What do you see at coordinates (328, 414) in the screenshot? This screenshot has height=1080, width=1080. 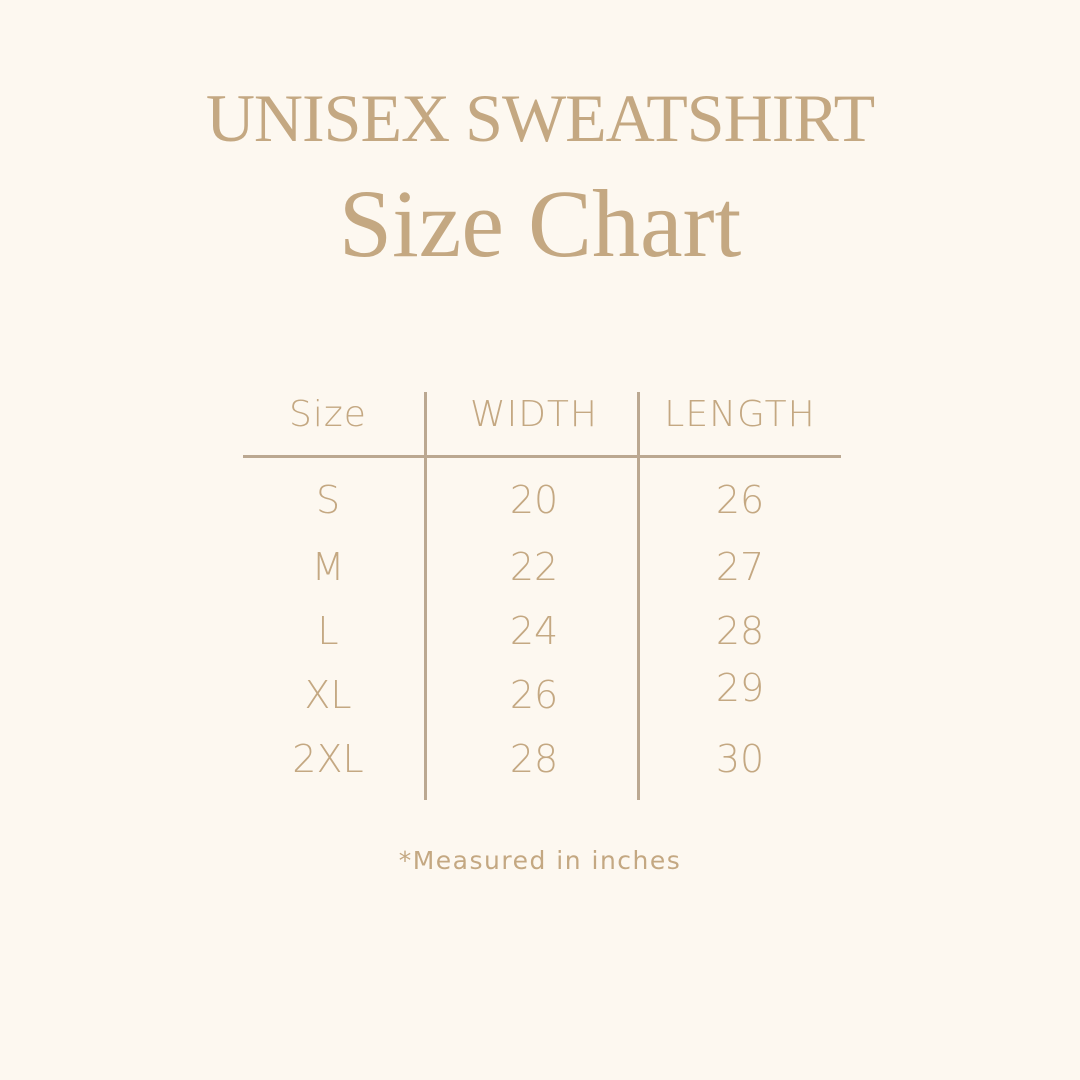 I see `column-header-size: Size` at bounding box center [328, 414].